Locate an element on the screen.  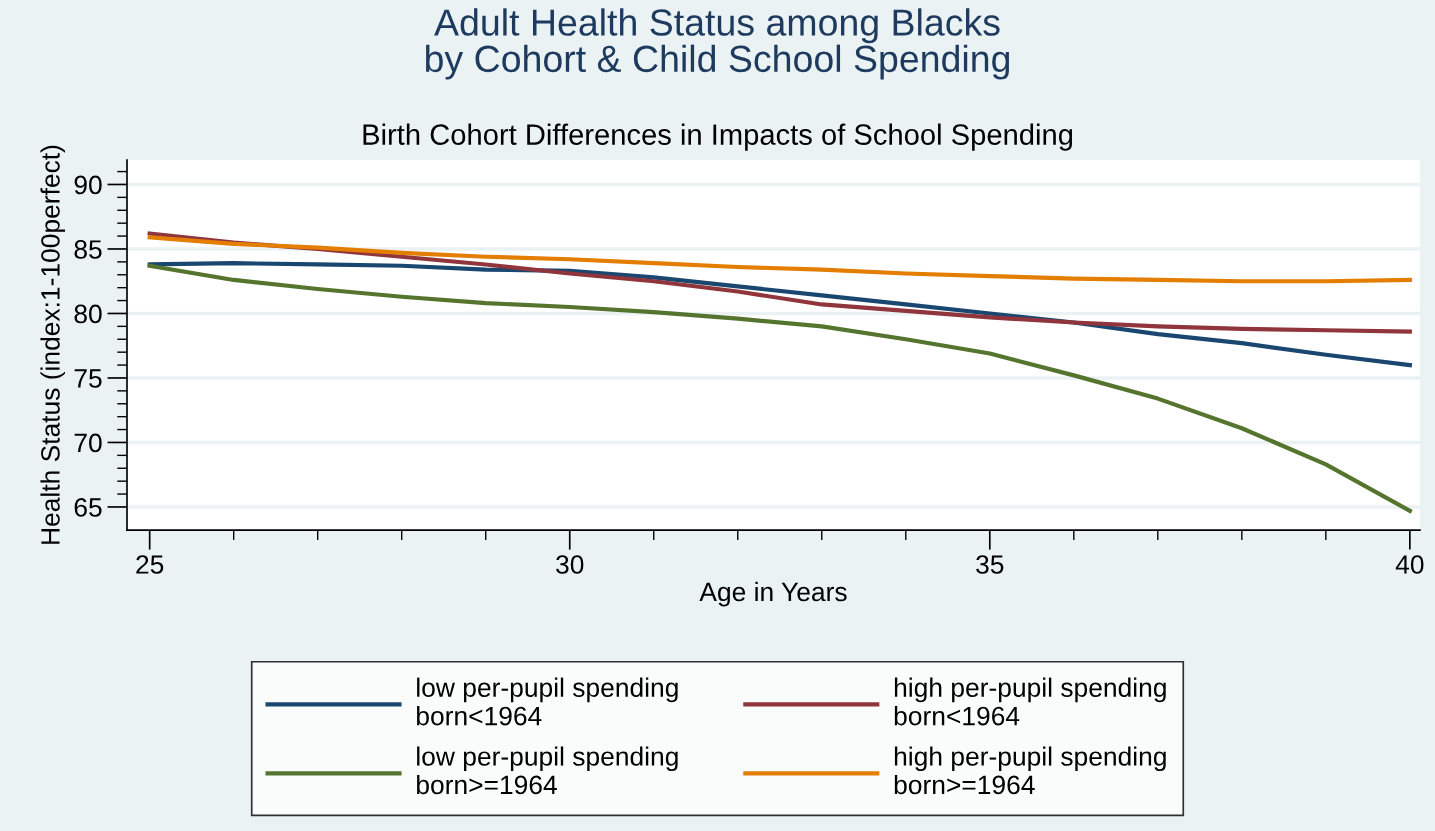
y-tick-label: 70 is located at coordinates (88, 443).